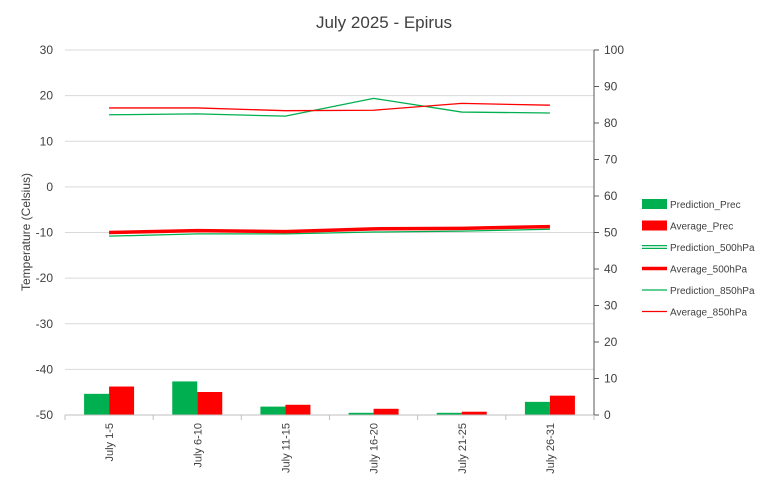 This screenshot has width=769, height=486. Describe the element at coordinates (45, 278) in the screenshot. I see `y-tick-label: -20` at that location.